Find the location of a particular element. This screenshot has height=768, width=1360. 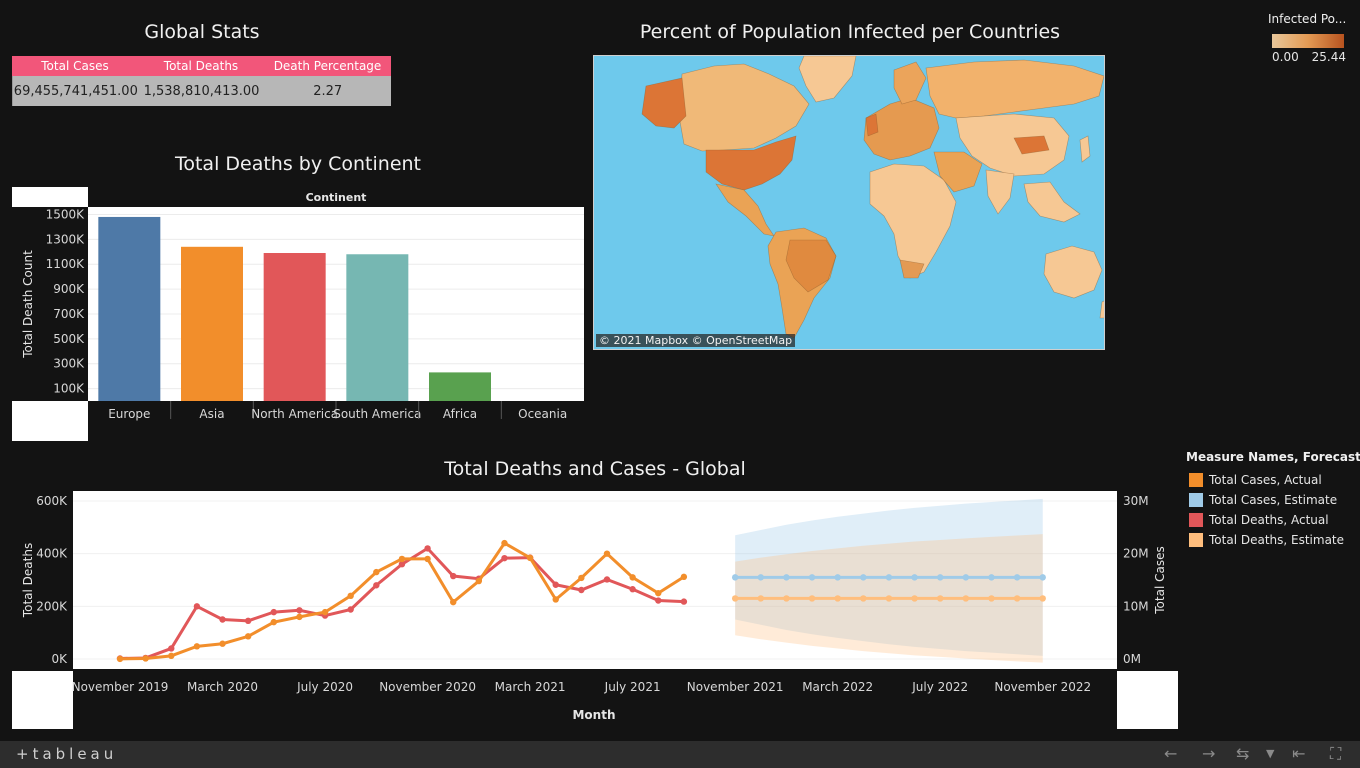

line-ytick-left: 200K is located at coordinates (52, 606).